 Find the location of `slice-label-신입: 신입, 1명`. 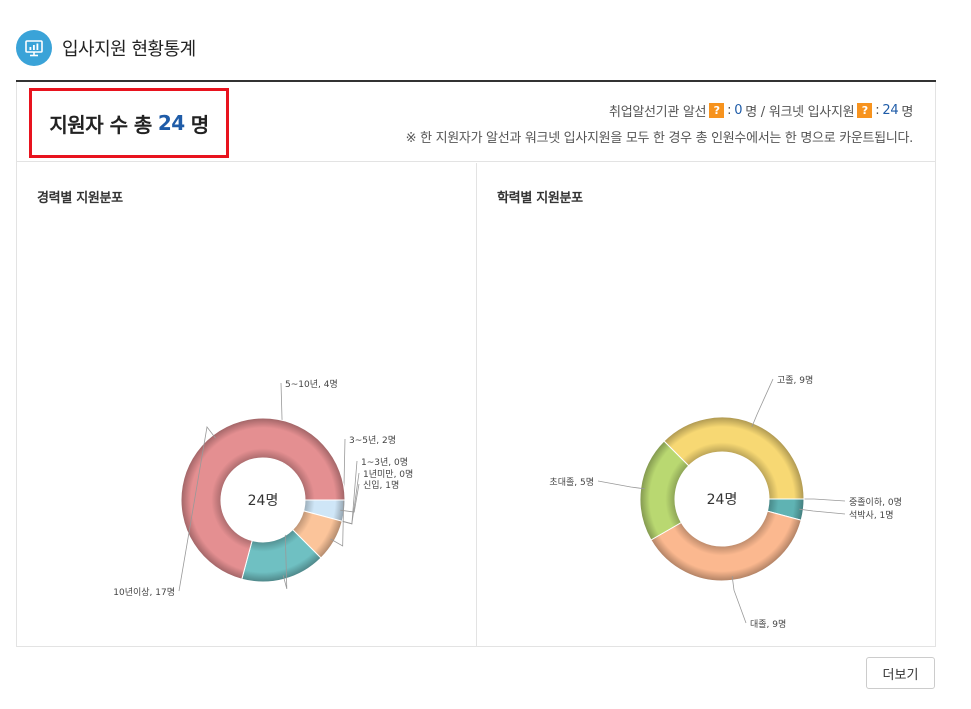

slice-label-신입: 신입, 1명 is located at coordinates (381, 485).